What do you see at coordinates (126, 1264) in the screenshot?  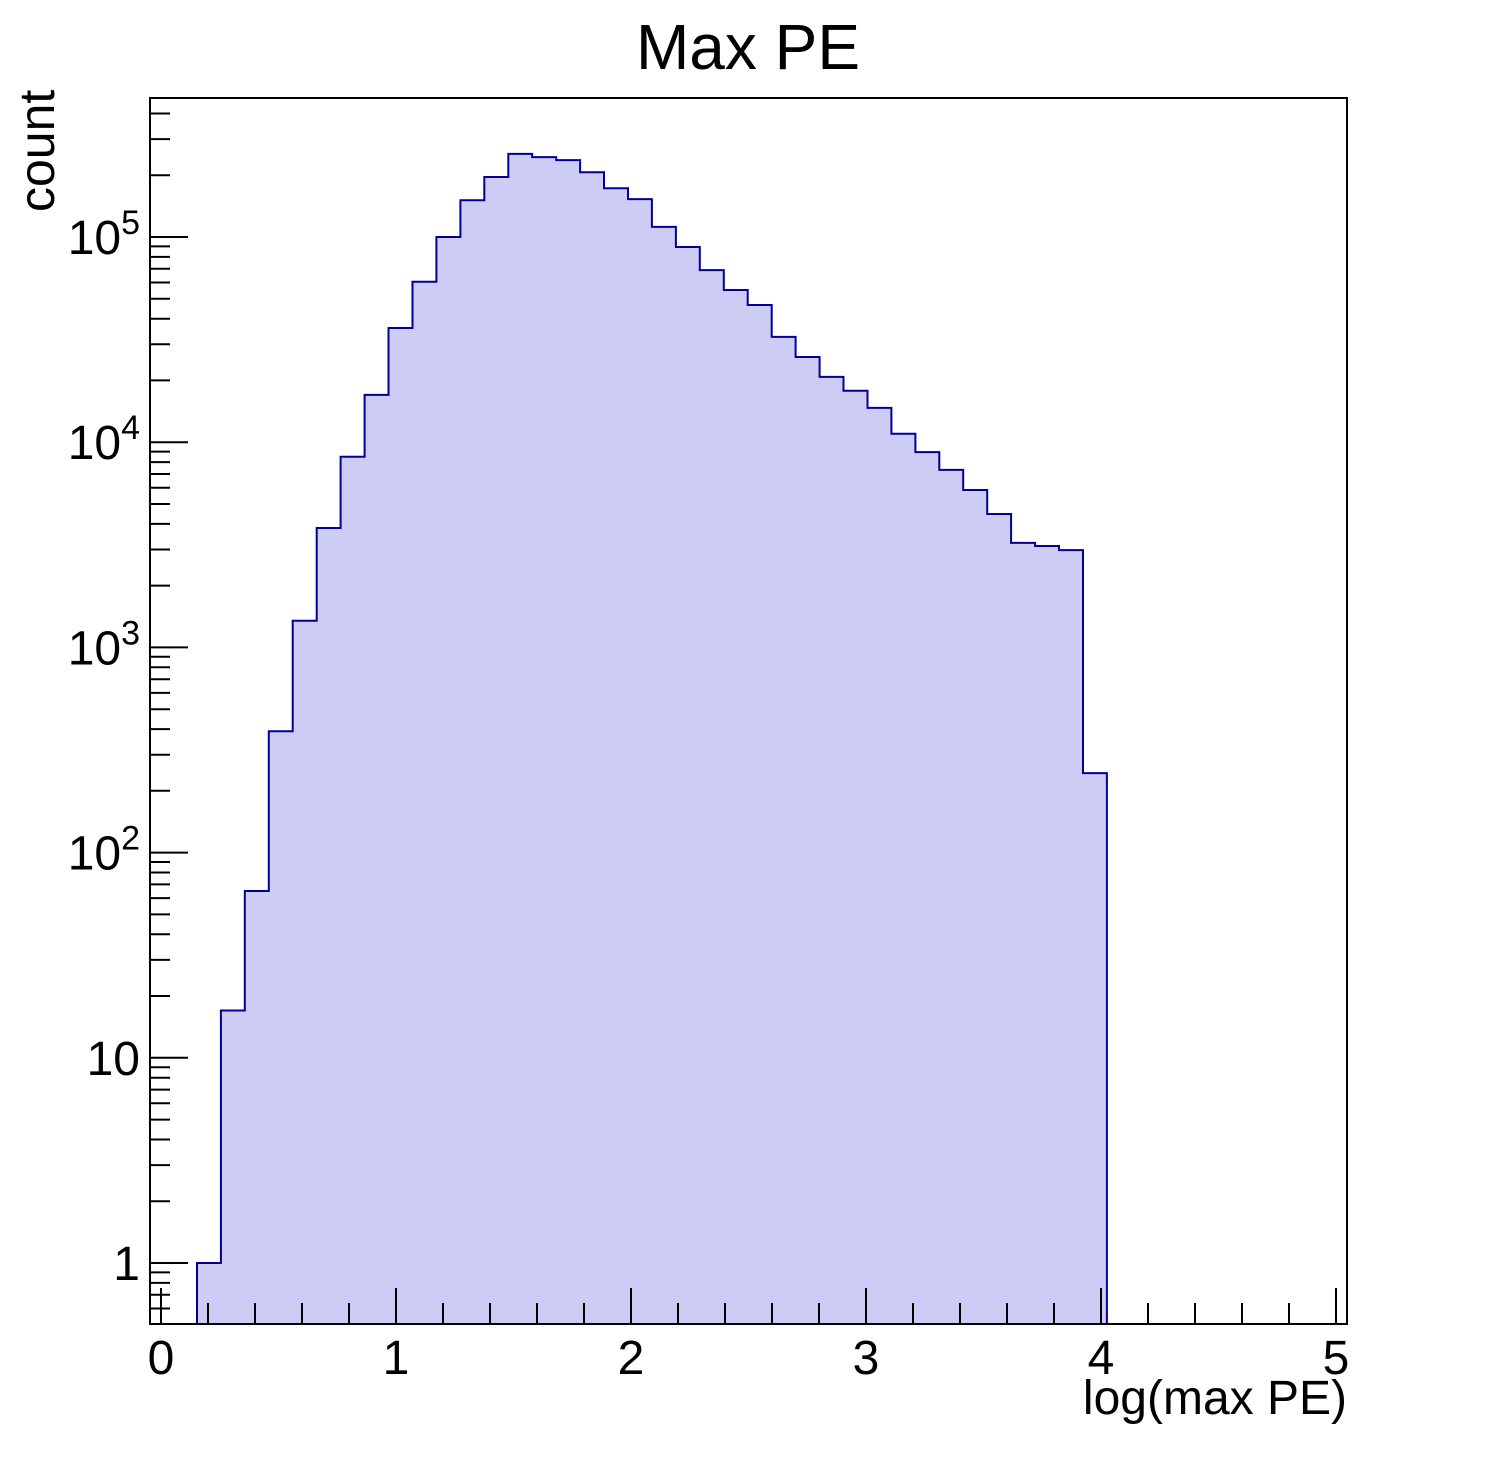 I see `y-tick-label: 1` at bounding box center [126, 1264].